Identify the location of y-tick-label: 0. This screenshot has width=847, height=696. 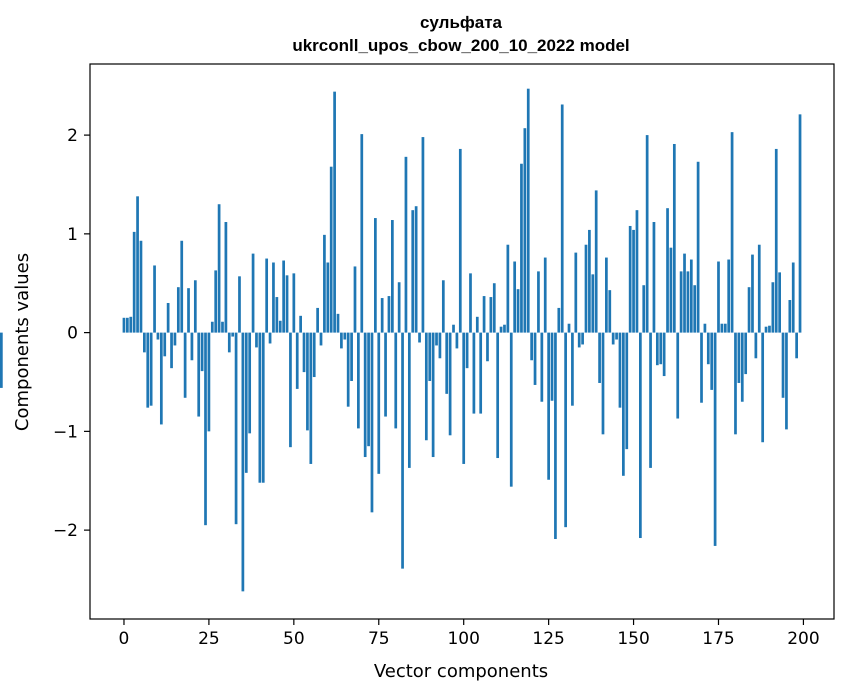
(72, 334).